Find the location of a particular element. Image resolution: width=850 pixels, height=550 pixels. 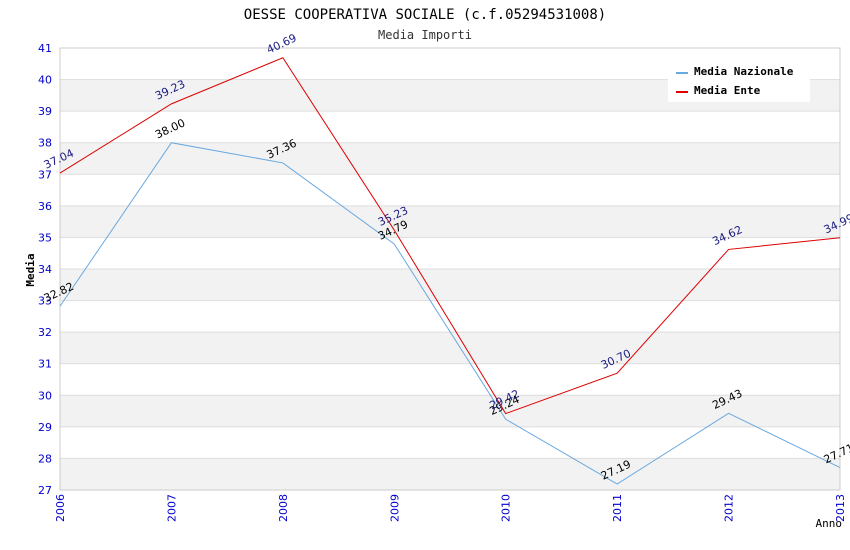

y-tick-label: 27 is located at coordinates (45, 490).